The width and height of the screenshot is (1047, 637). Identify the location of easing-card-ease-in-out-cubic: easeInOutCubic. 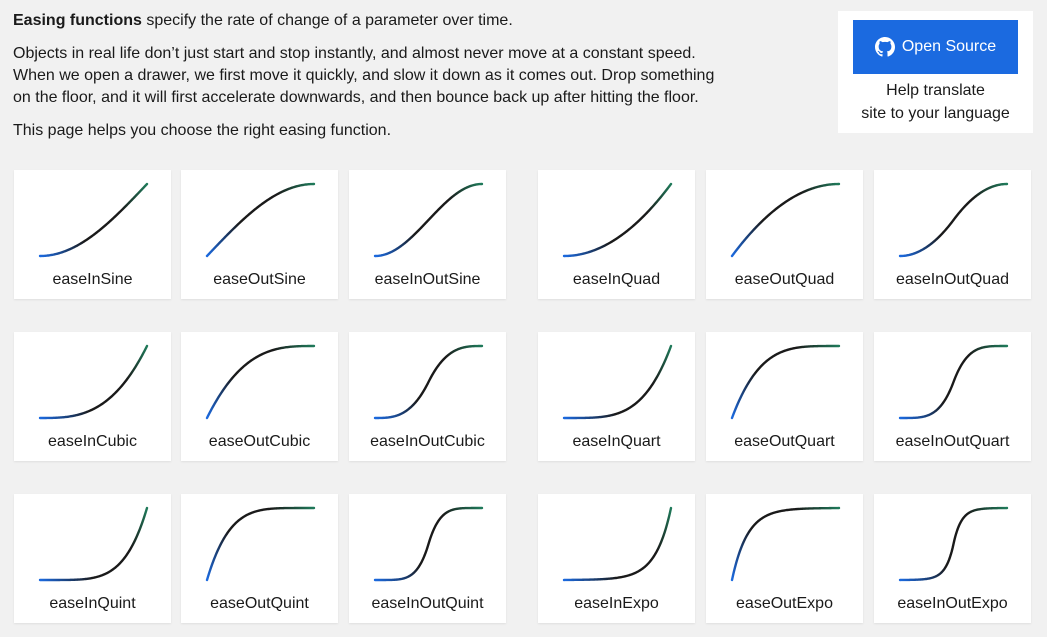
(427, 396).